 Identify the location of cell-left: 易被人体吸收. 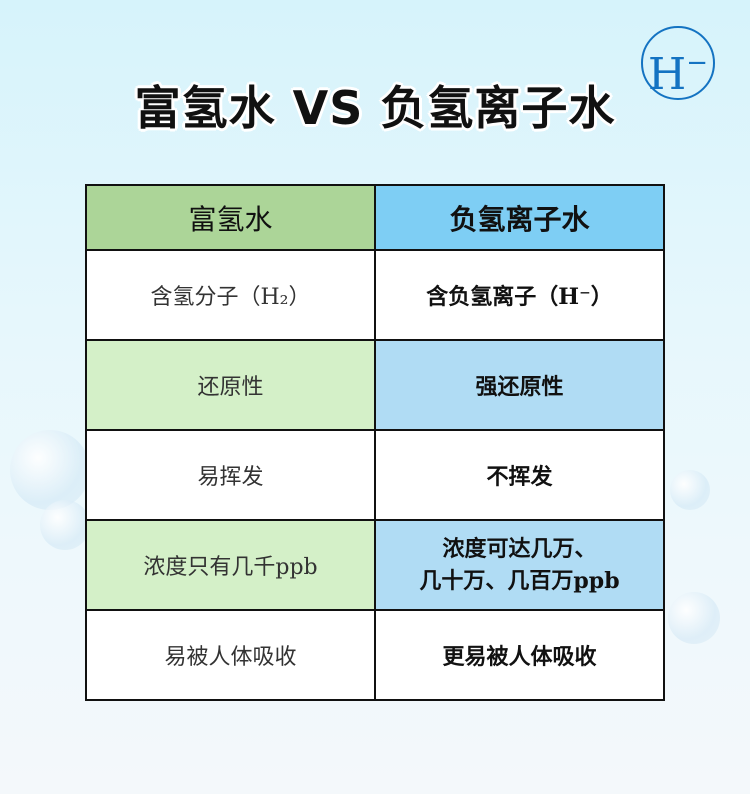
(230, 655).